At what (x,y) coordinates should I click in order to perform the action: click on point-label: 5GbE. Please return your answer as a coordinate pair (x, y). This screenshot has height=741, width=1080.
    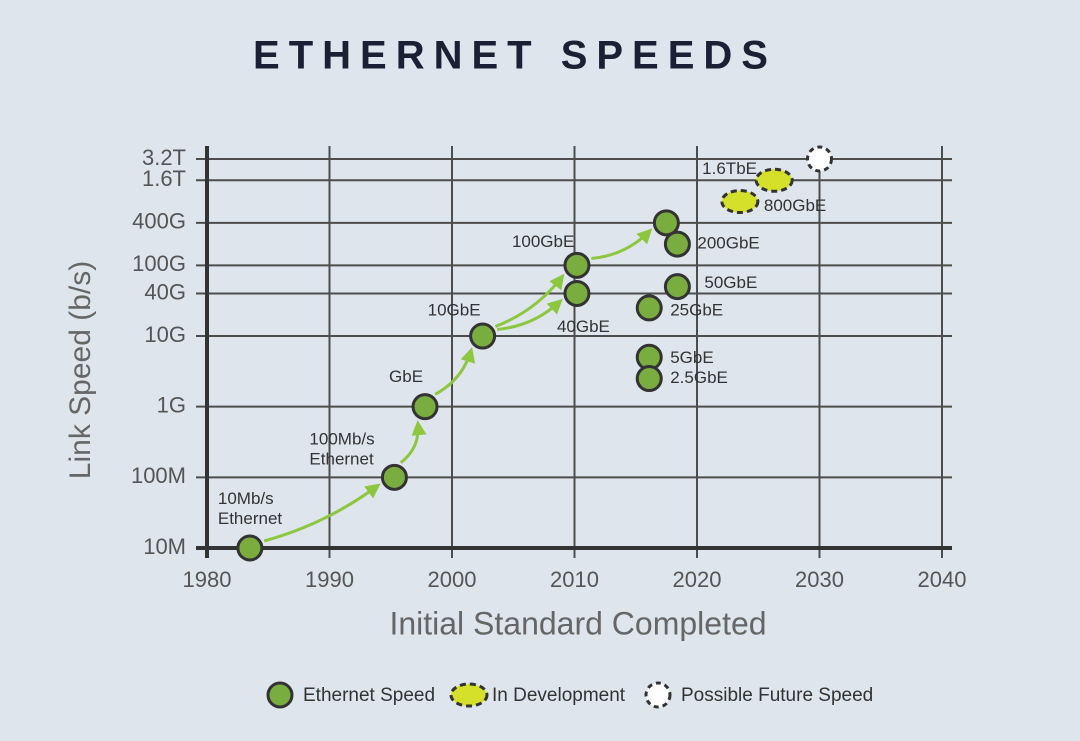
    Looking at the image, I should click on (691, 357).